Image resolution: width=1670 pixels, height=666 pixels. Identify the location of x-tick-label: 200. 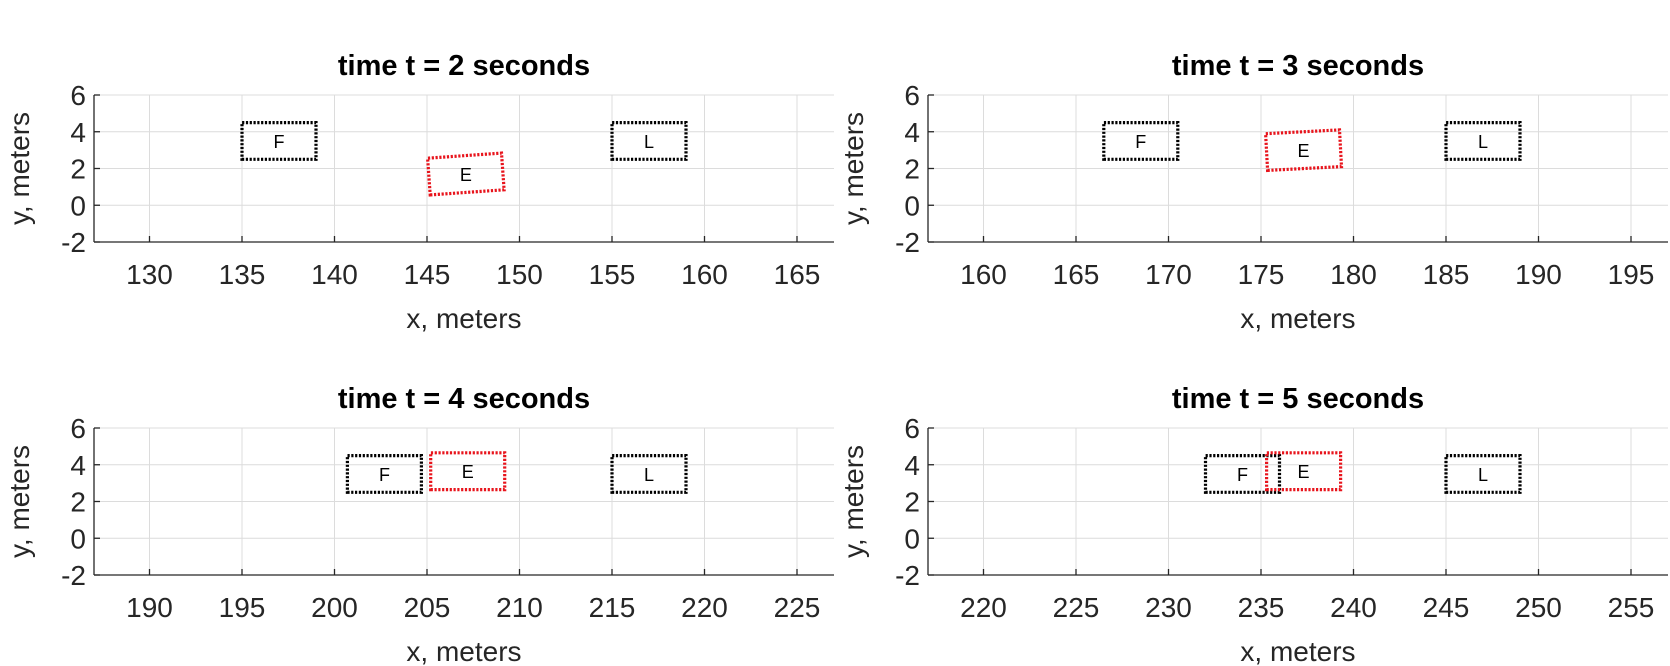
(334, 607).